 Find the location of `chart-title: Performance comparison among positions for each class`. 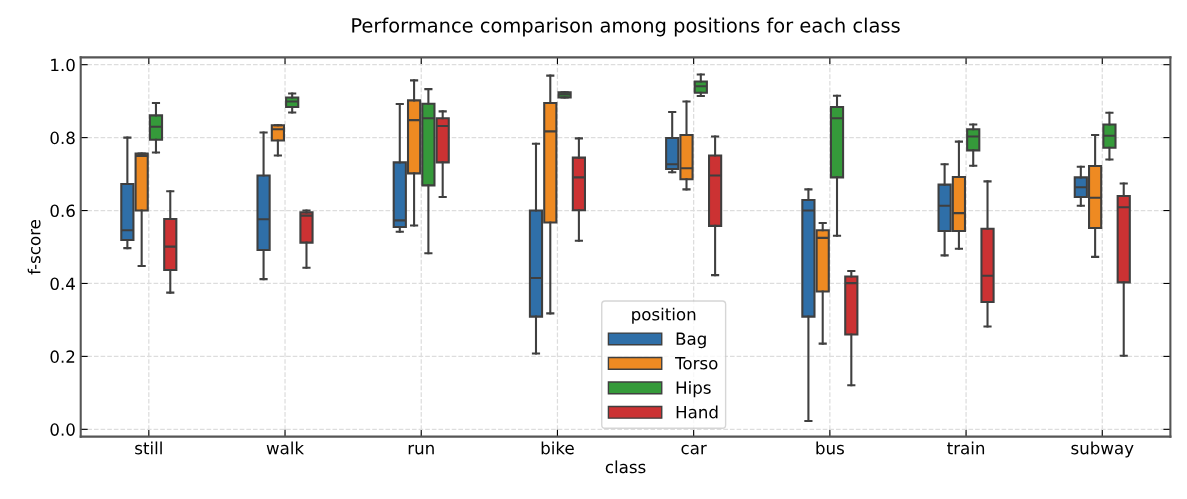

chart-title: Performance comparison among positions for each class is located at coordinates (626, 27).